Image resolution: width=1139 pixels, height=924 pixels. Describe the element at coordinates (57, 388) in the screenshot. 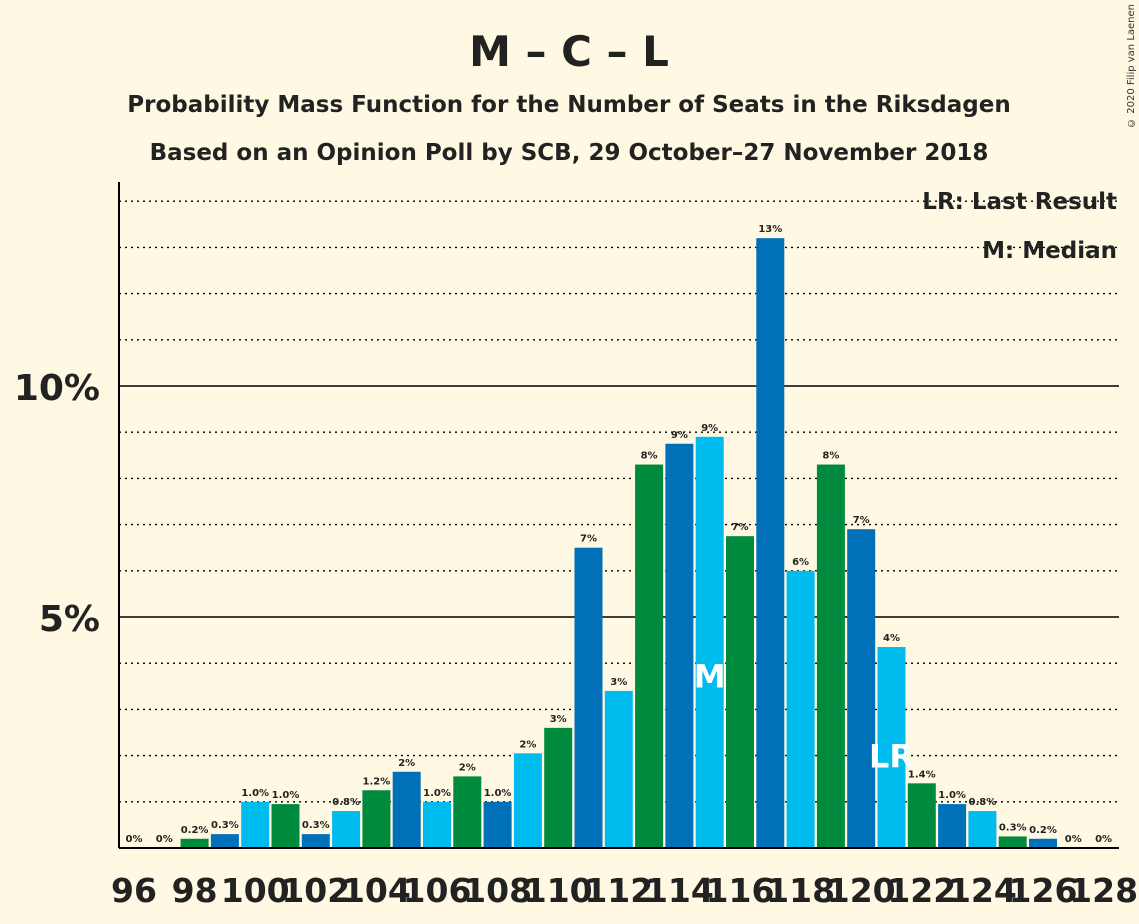

I see `y-tick-label: 10%` at that location.